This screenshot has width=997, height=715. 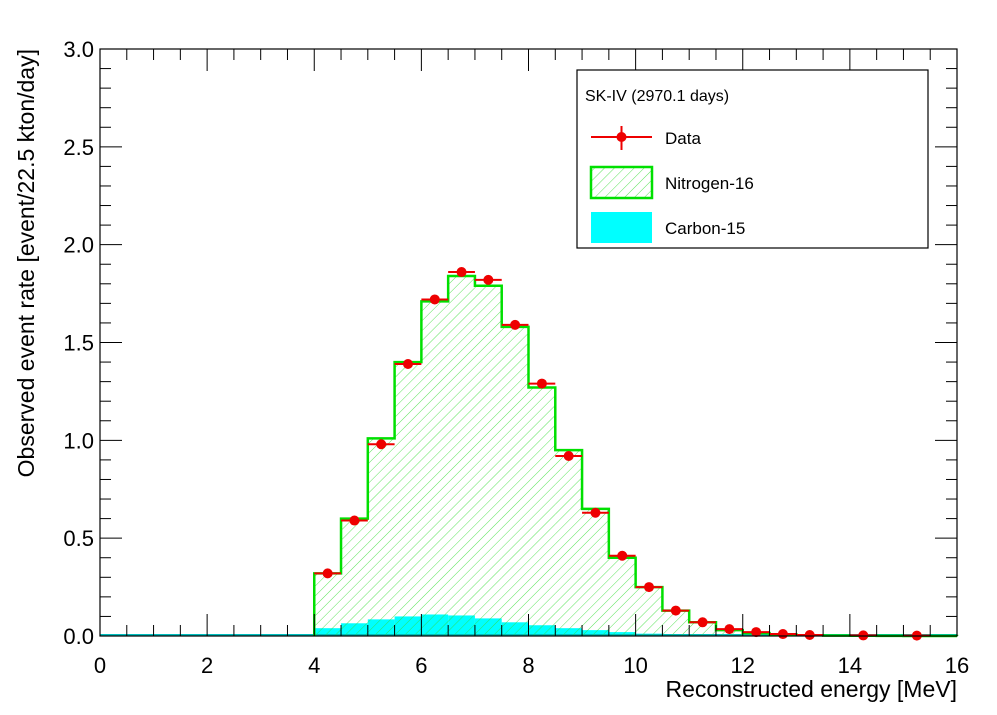 What do you see at coordinates (421, 665) in the screenshot?
I see `x-tick-label: 6` at bounding box center [421, 665].